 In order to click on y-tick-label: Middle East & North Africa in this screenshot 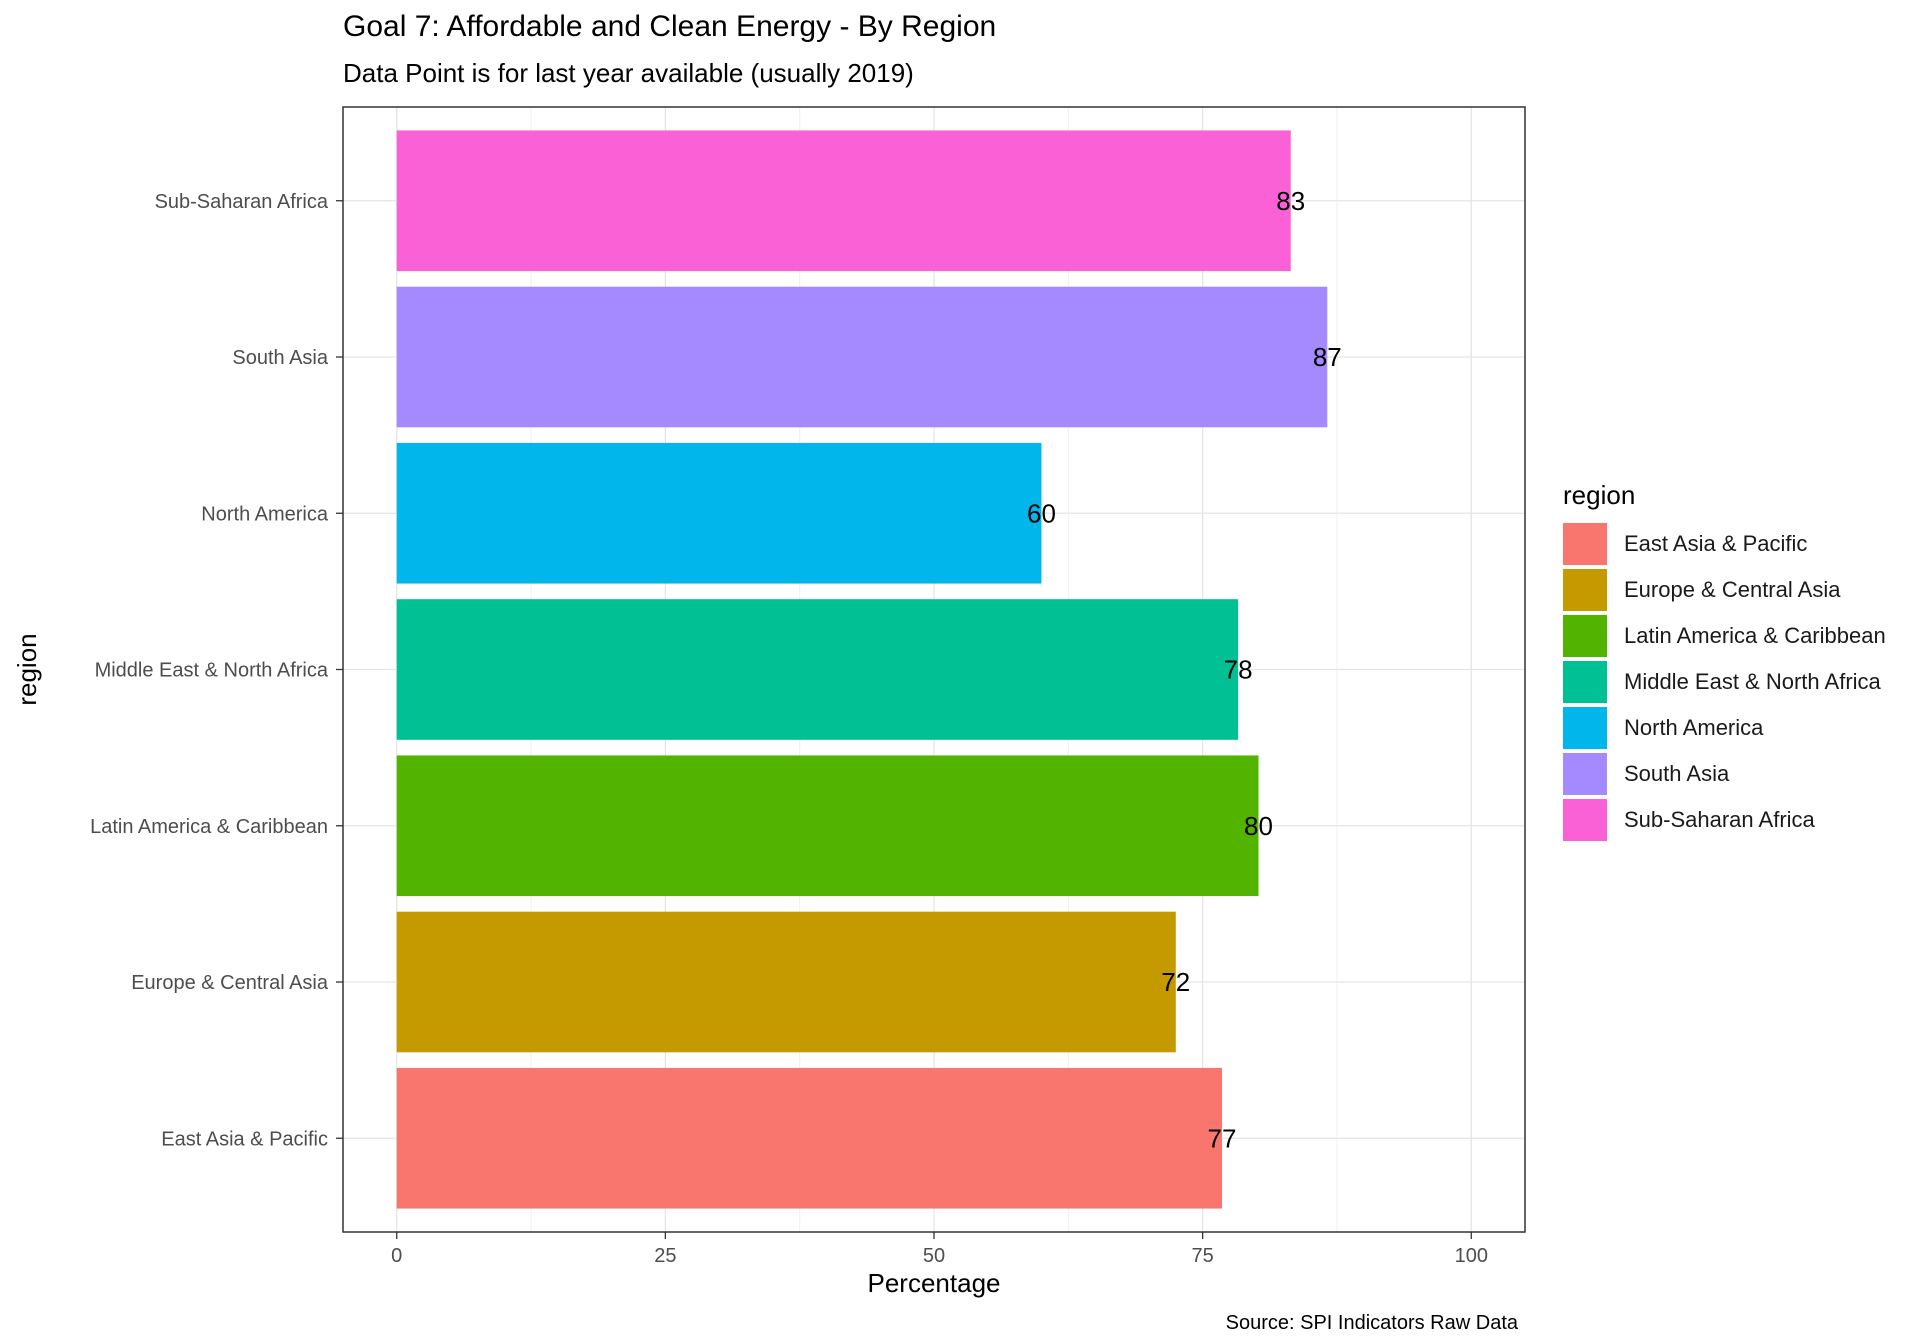, I will do `click(212, 671)`.